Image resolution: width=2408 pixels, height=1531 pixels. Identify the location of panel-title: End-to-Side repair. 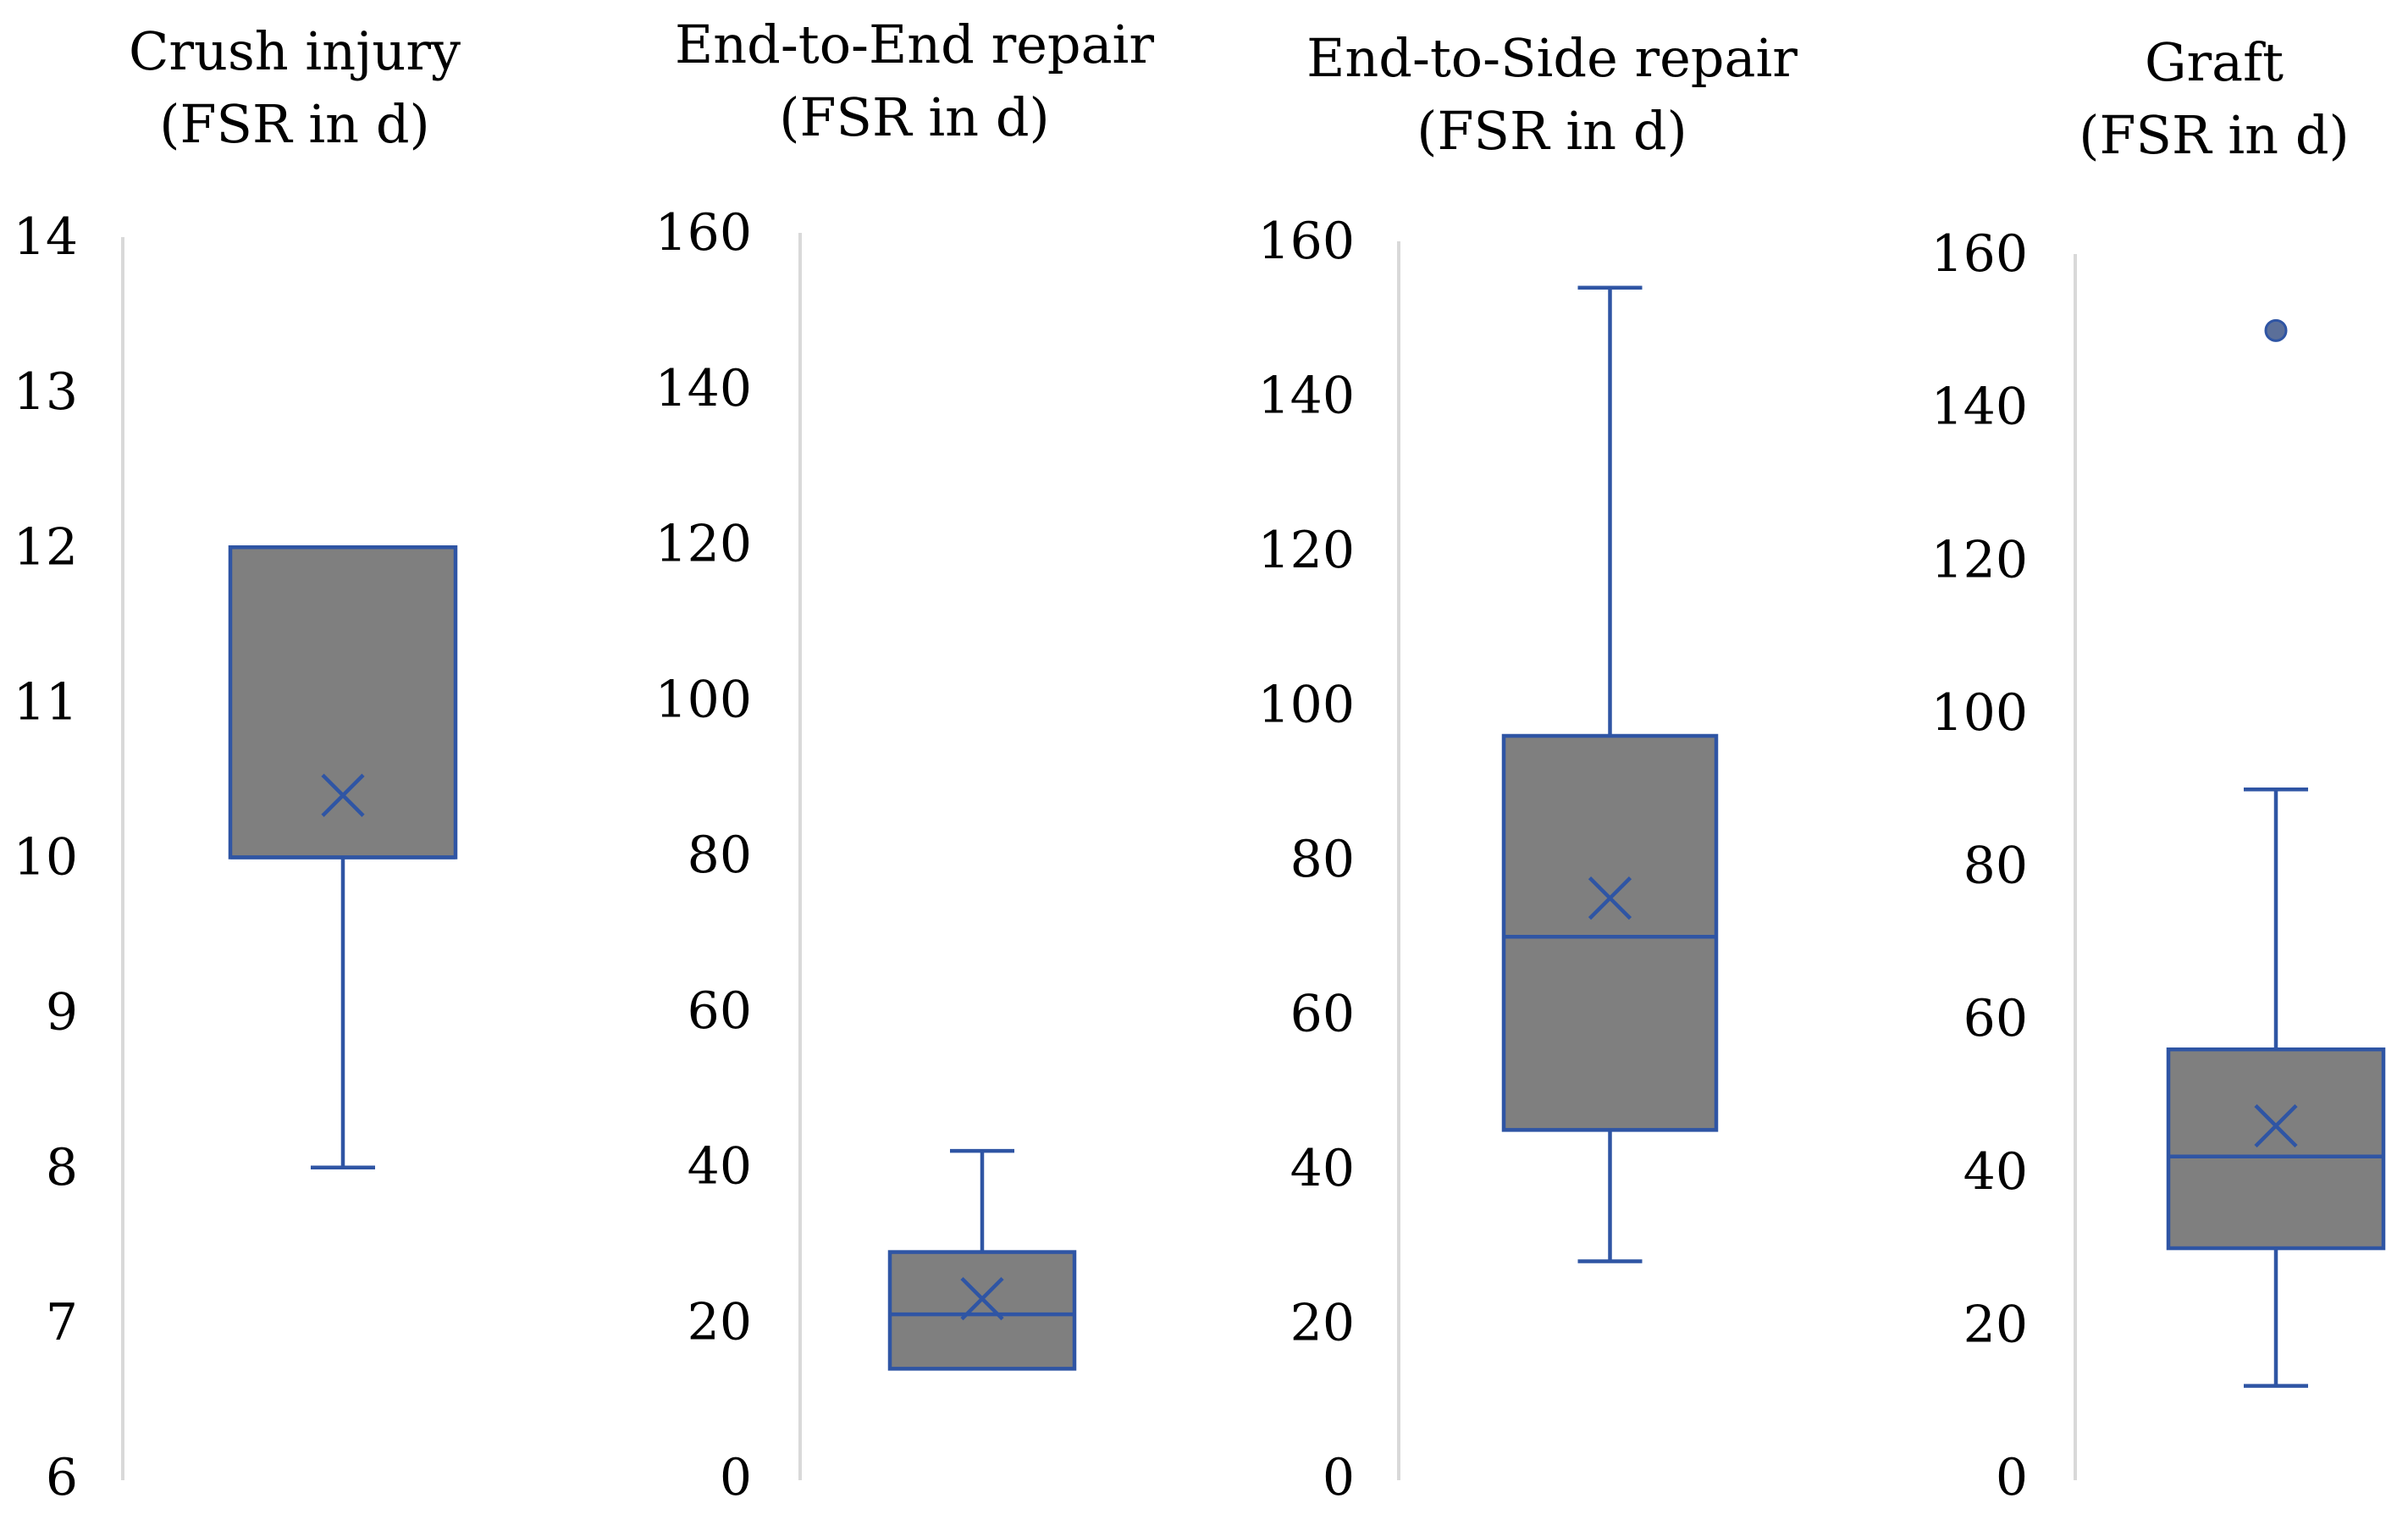
(1552, 58).